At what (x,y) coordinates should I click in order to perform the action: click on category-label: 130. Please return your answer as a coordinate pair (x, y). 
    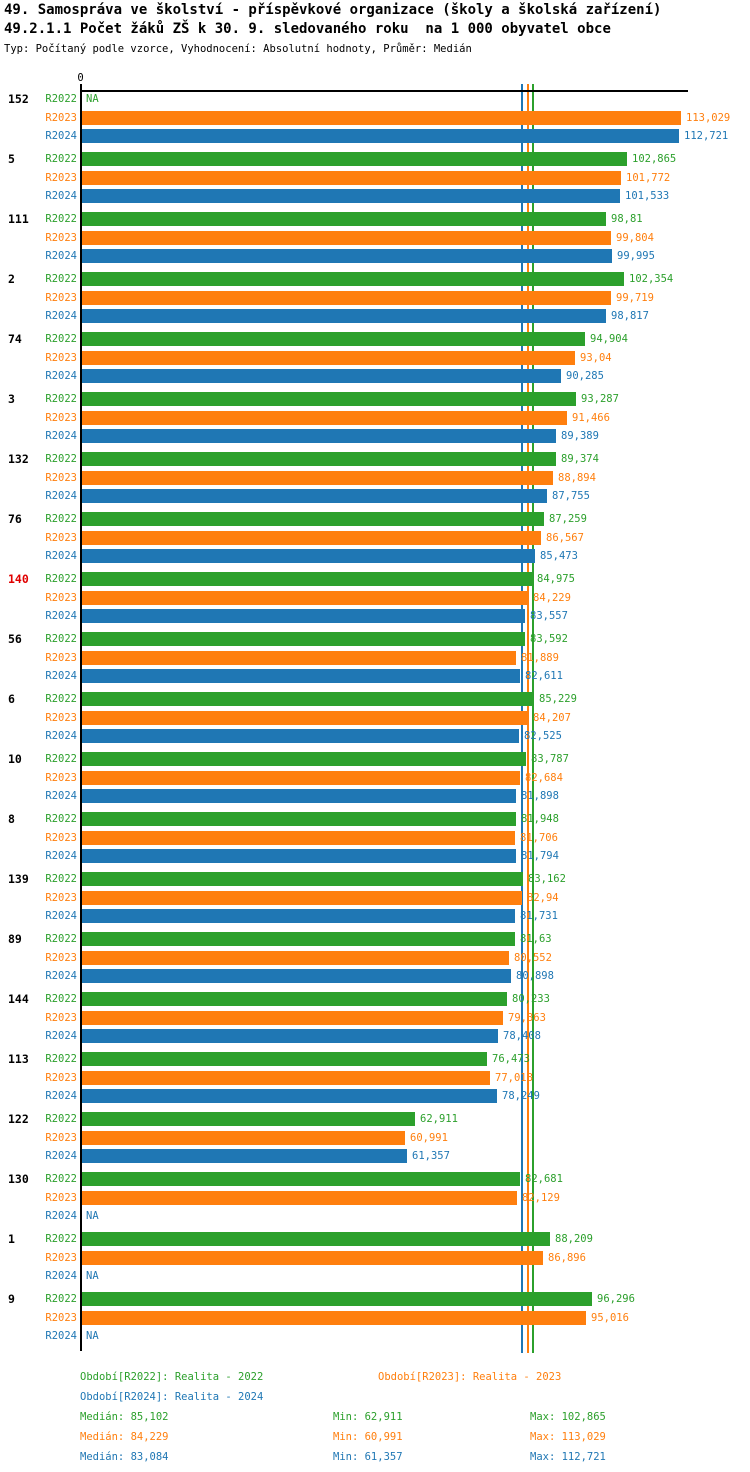
    Looking at the image, I should click on (18, 1179).